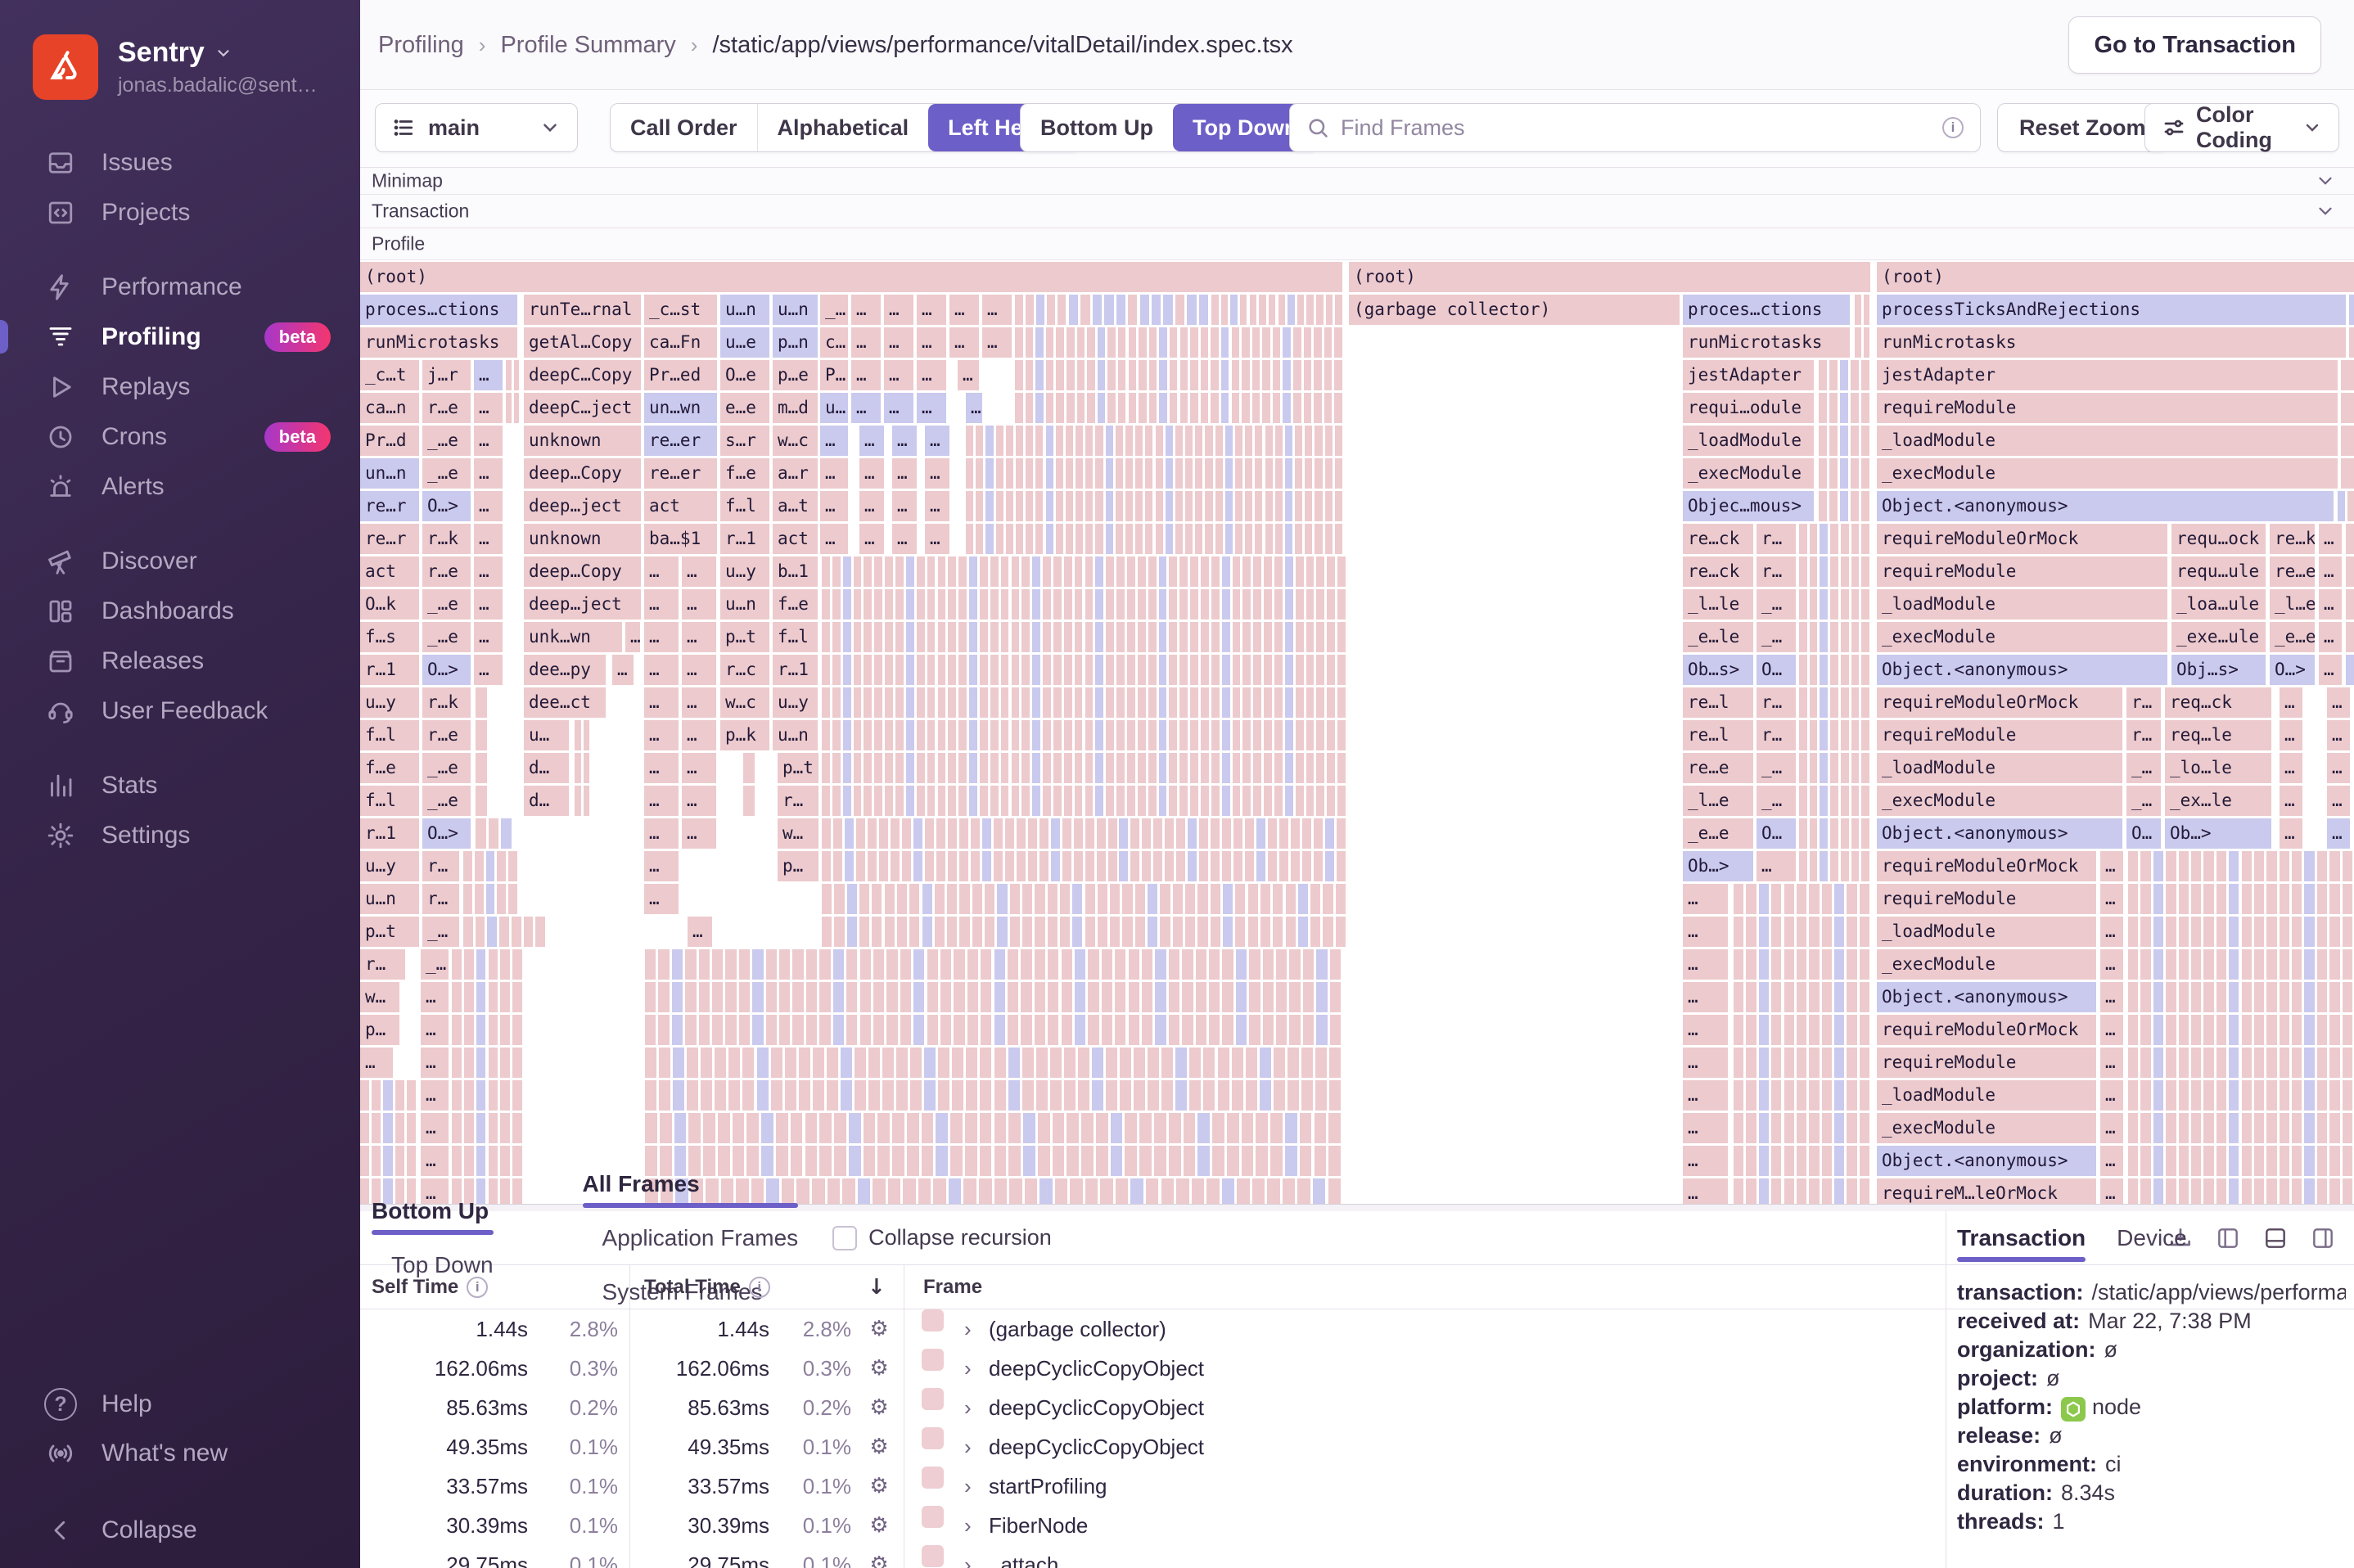  What do you see at coordinates (478, 1287) in the screenshot?
I see `self-time-info-icon: i` at bounding box center [478, 1287].